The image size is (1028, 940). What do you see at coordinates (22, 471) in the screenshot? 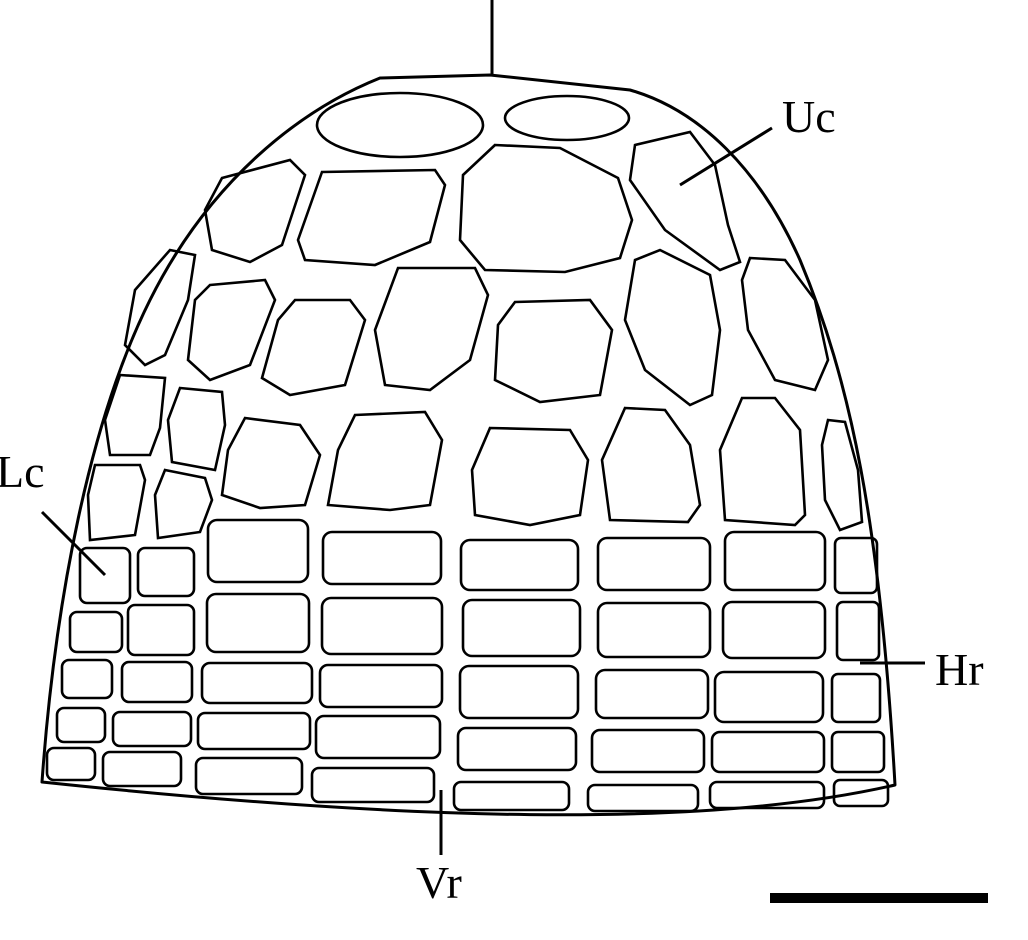
I see `label-lc: Lc` at bounding box center [22, 471].